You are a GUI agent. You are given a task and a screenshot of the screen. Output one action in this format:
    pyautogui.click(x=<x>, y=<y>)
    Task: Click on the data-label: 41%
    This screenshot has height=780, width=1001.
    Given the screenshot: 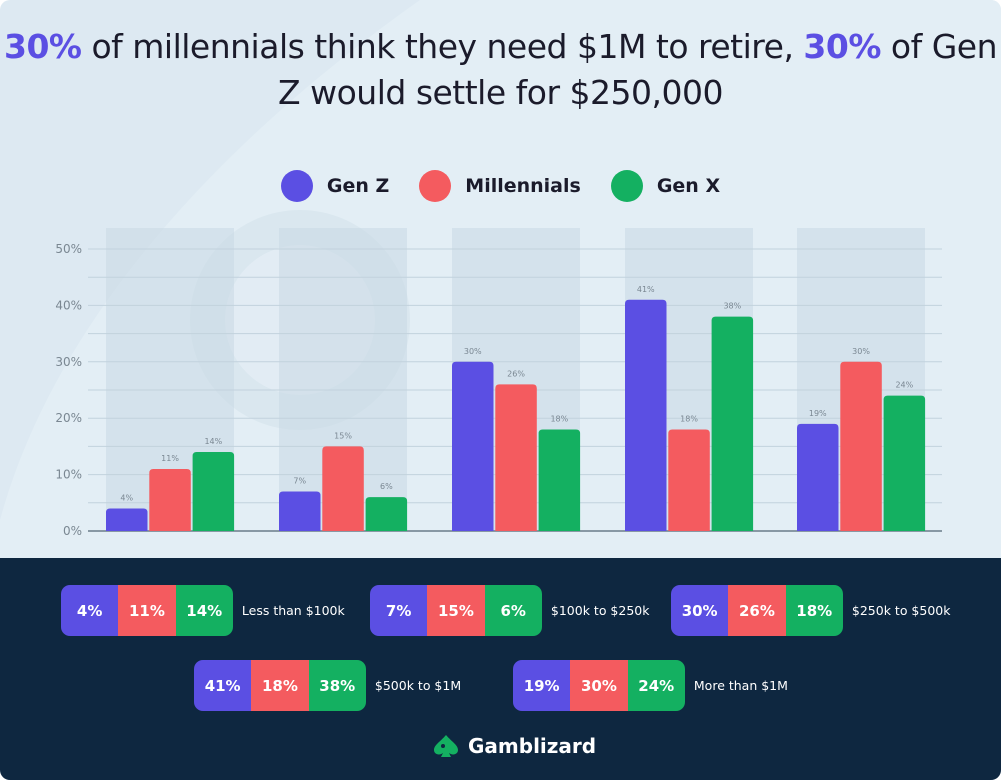 What is the action you would take?
    pyautogui.click(x=646, y=289)
    